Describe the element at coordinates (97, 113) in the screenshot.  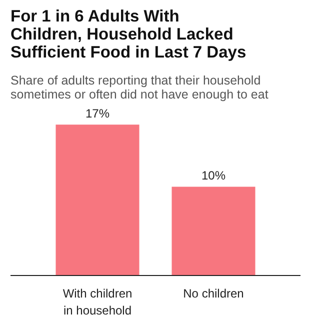
I see `data-label: 17%` at that location.